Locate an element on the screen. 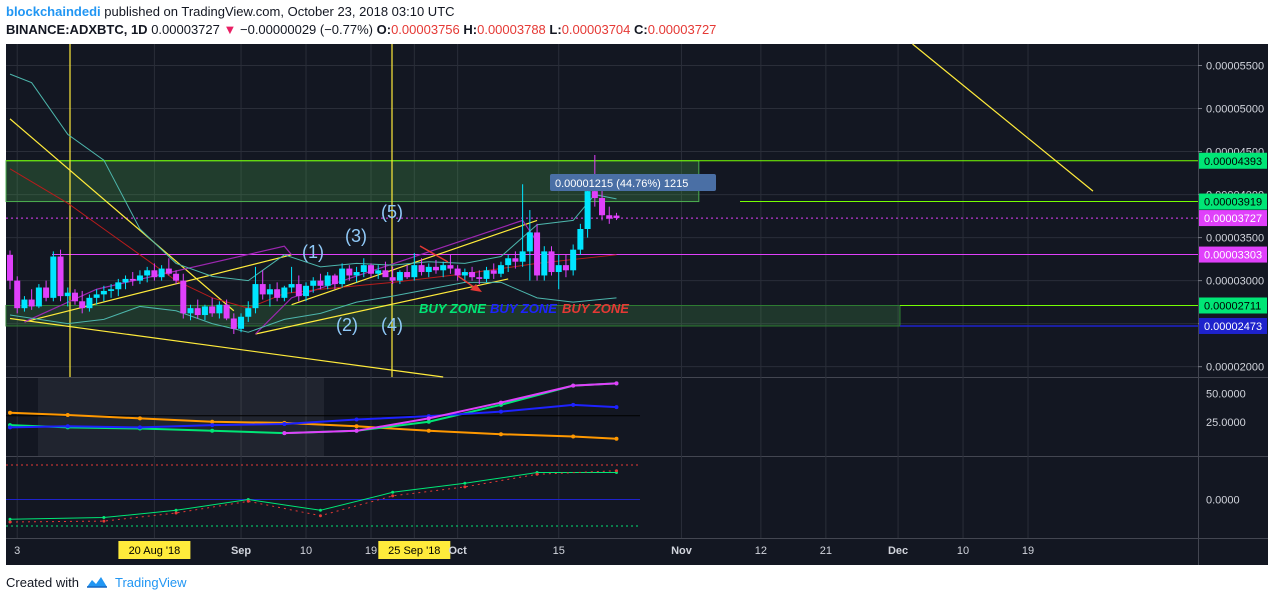  author-name: blockchaindedi is located at coordinates (53, 11).